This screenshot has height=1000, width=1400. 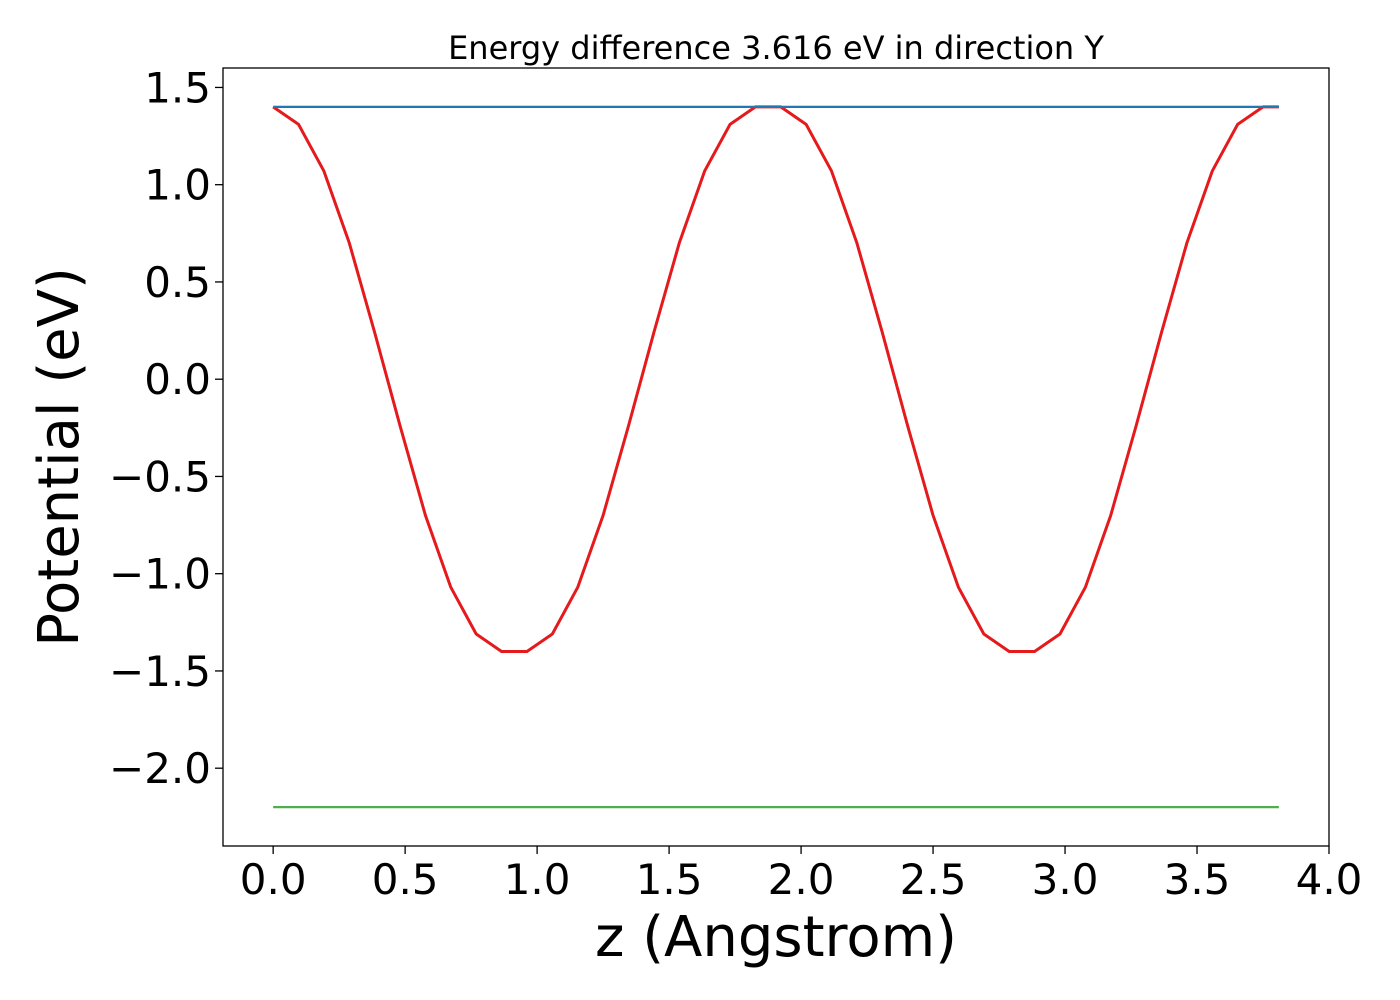 What do you see at coordinates (1197, 879) in the screenshot?
I see `x-tick-label: 3.5` at bounding box center [1197, 879].